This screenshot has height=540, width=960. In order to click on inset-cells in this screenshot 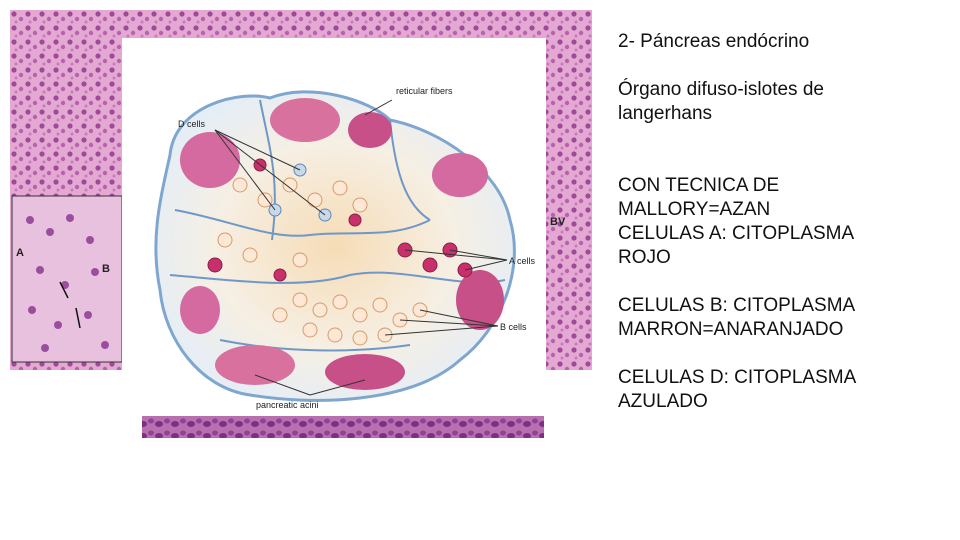, I will do `click(67, 283)`.